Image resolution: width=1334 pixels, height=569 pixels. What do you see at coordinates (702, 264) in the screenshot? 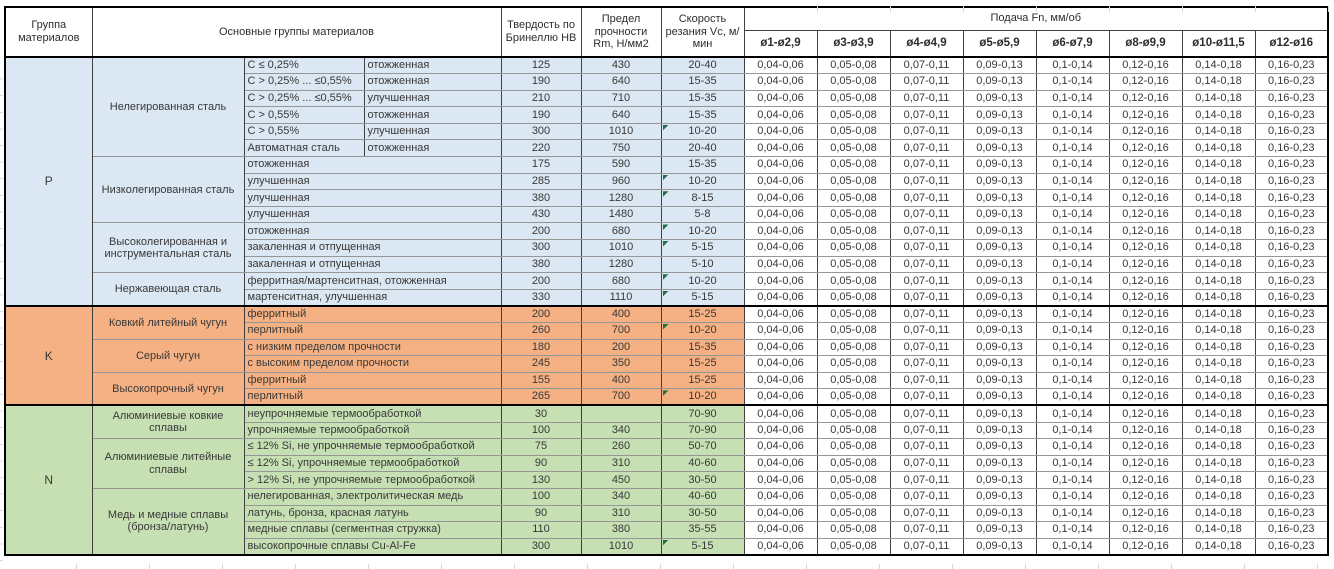
I see `cutting-speed-cell: 5-10` at bounding box center [702, 264].